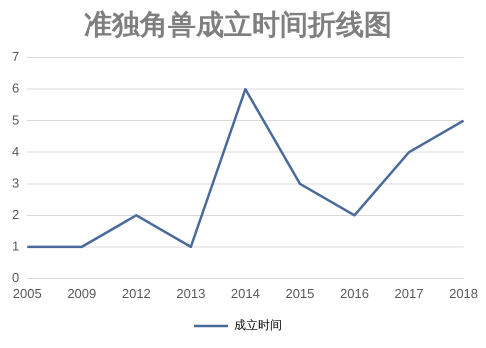 Image resolution: width=486 pixels, height=348 pixels. Describe the element at coordinates (27, 293) in the screenshot. I see `x-tick-label: 2005` at that location.